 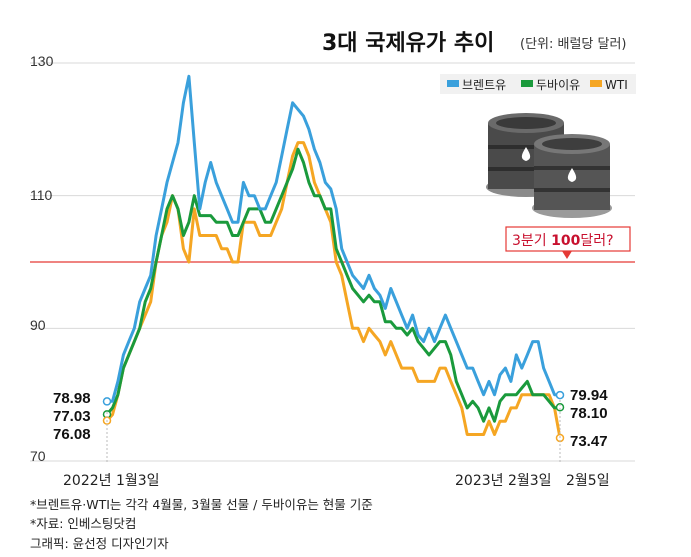 I want to click on callout-pointer, so click(x=567, y=255).